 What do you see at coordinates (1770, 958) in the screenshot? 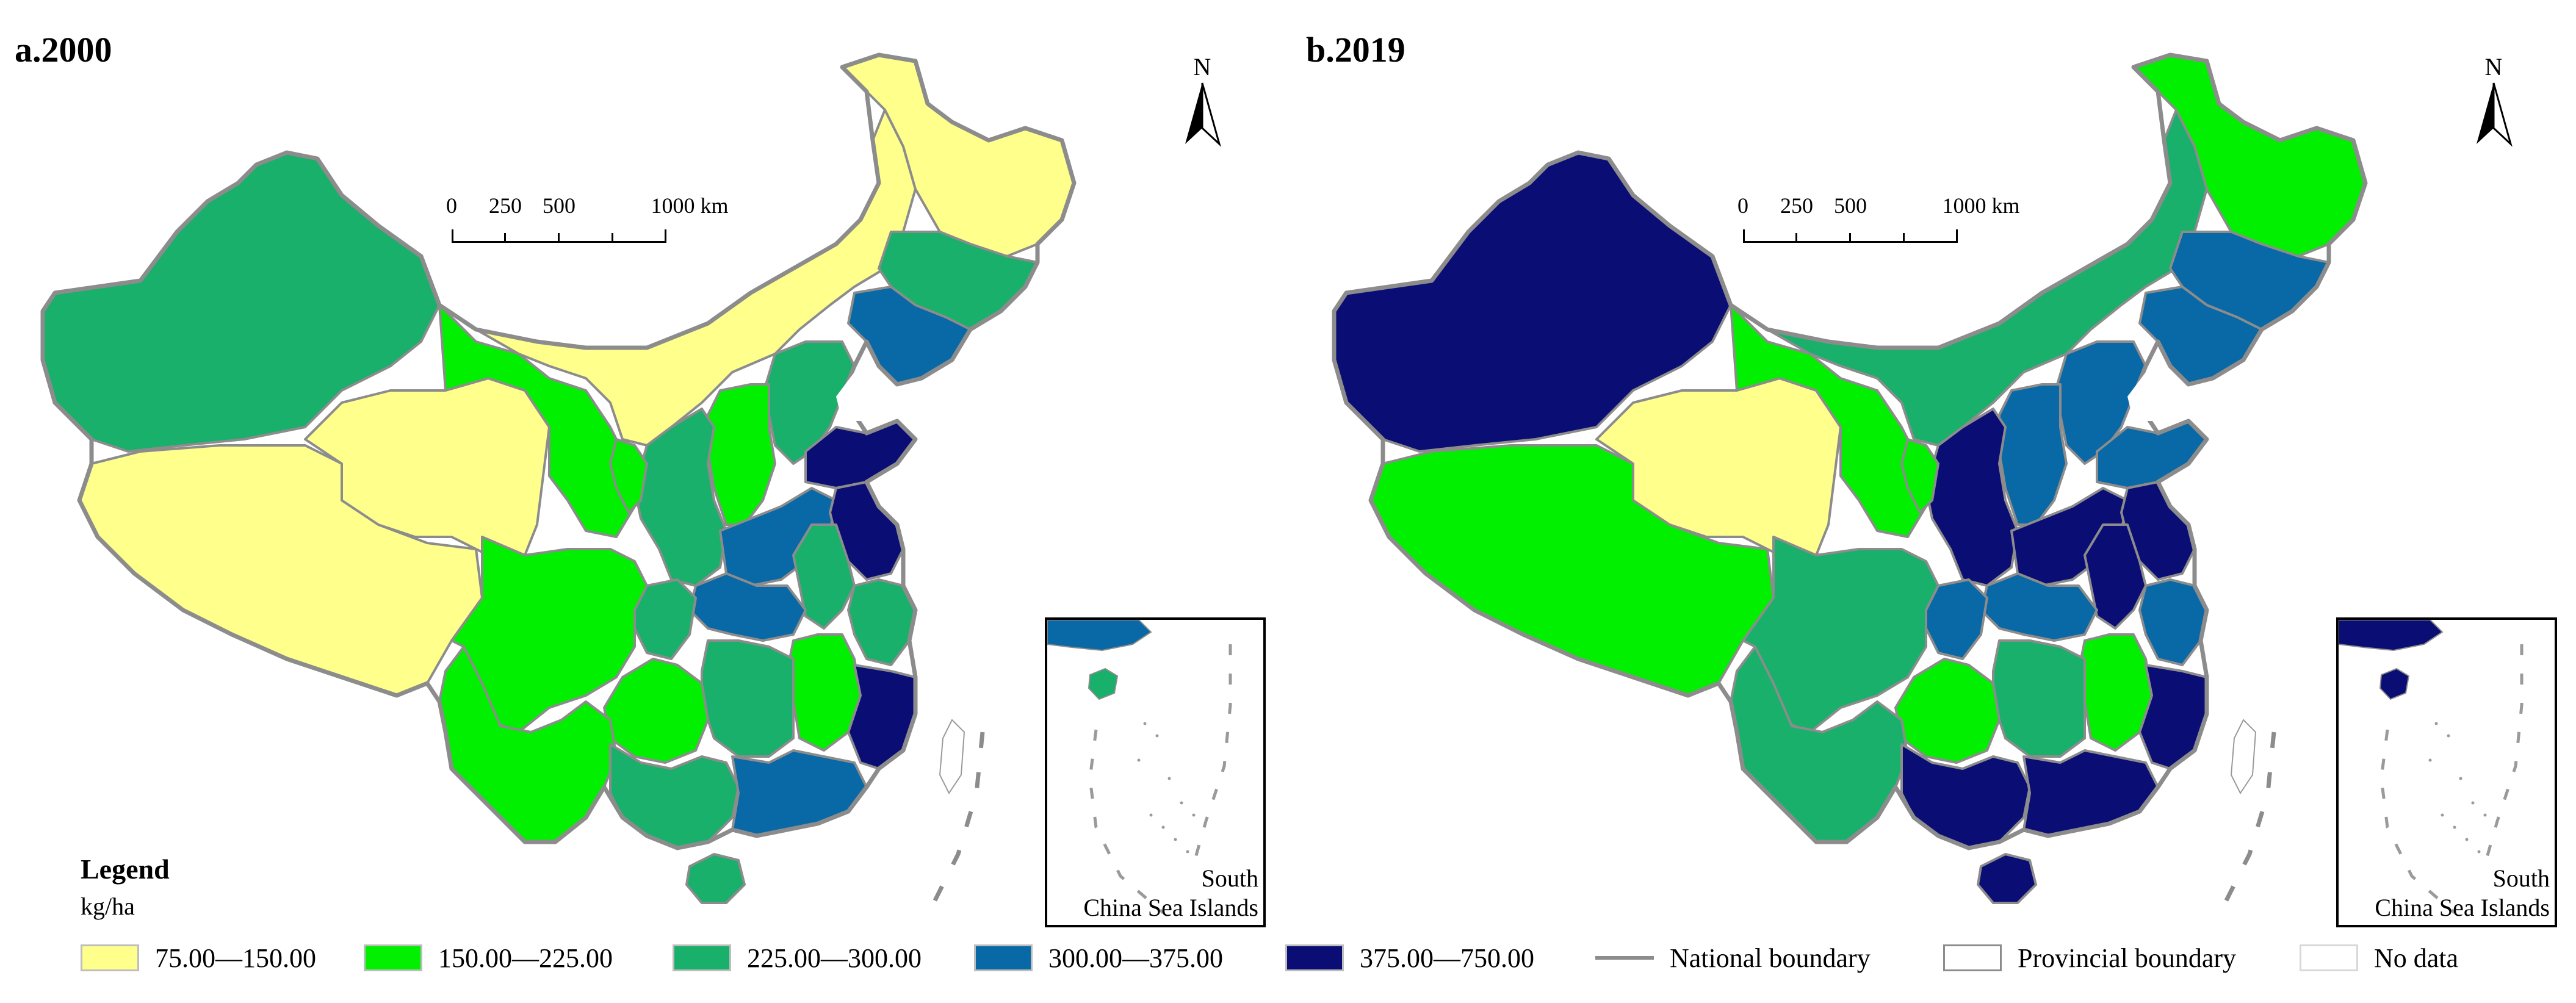
I see `legend-label: National boundary` at bounding box center [1770, 958].